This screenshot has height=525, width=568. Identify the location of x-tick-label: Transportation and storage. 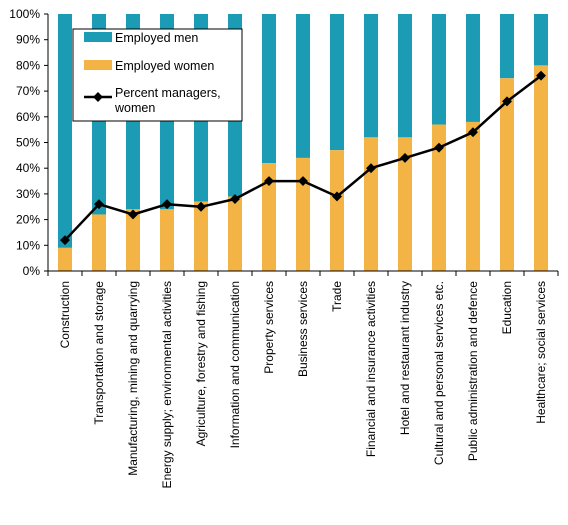
(99, 353).